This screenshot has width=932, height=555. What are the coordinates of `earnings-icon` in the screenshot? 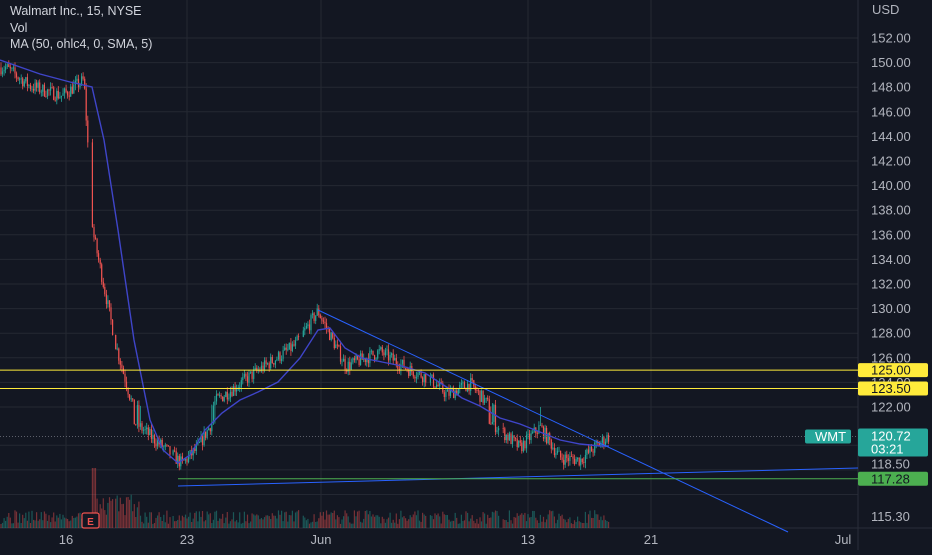 It's located at (90, 520).